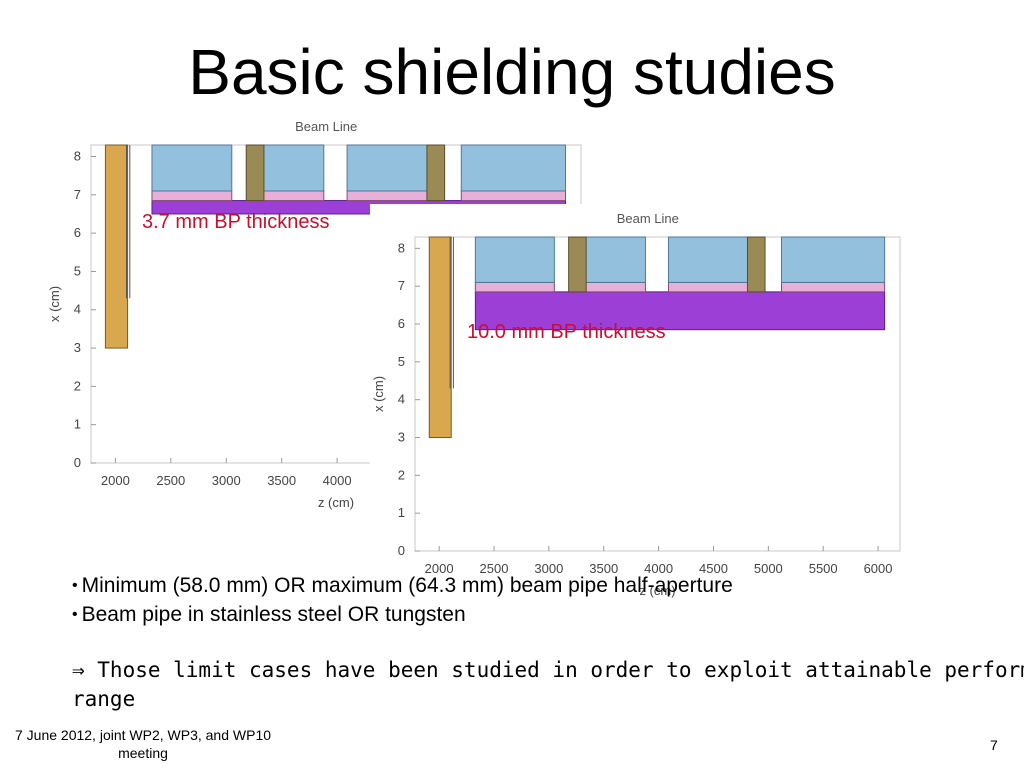  What do you see at coordinates (768, 568) in the screenshot?
I see `x-tick-label: 5000` at bounding box center [768, 568].